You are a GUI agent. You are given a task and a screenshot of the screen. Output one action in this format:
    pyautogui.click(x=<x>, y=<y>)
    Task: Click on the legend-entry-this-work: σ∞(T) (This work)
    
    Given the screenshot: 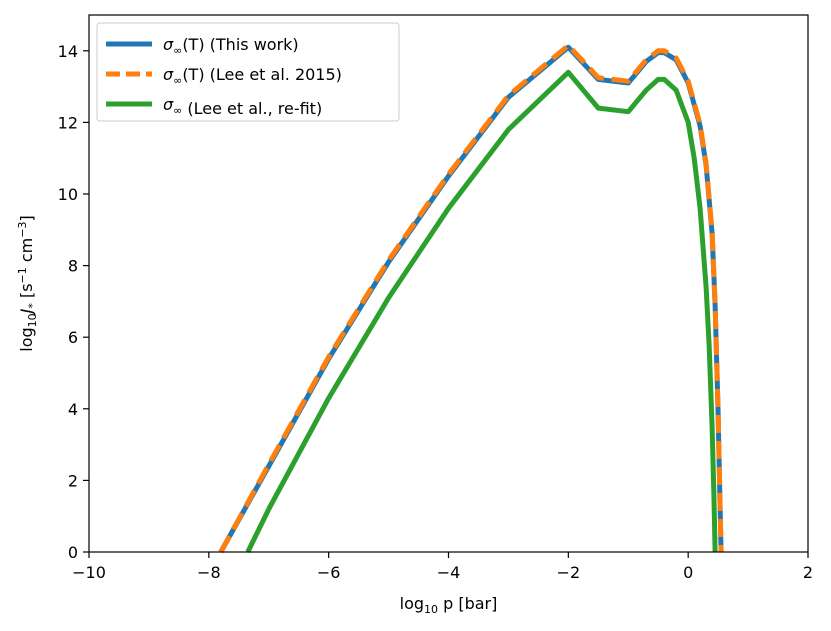 What is the action you would take?
    pyautogui.click(x=202, y=46)
    